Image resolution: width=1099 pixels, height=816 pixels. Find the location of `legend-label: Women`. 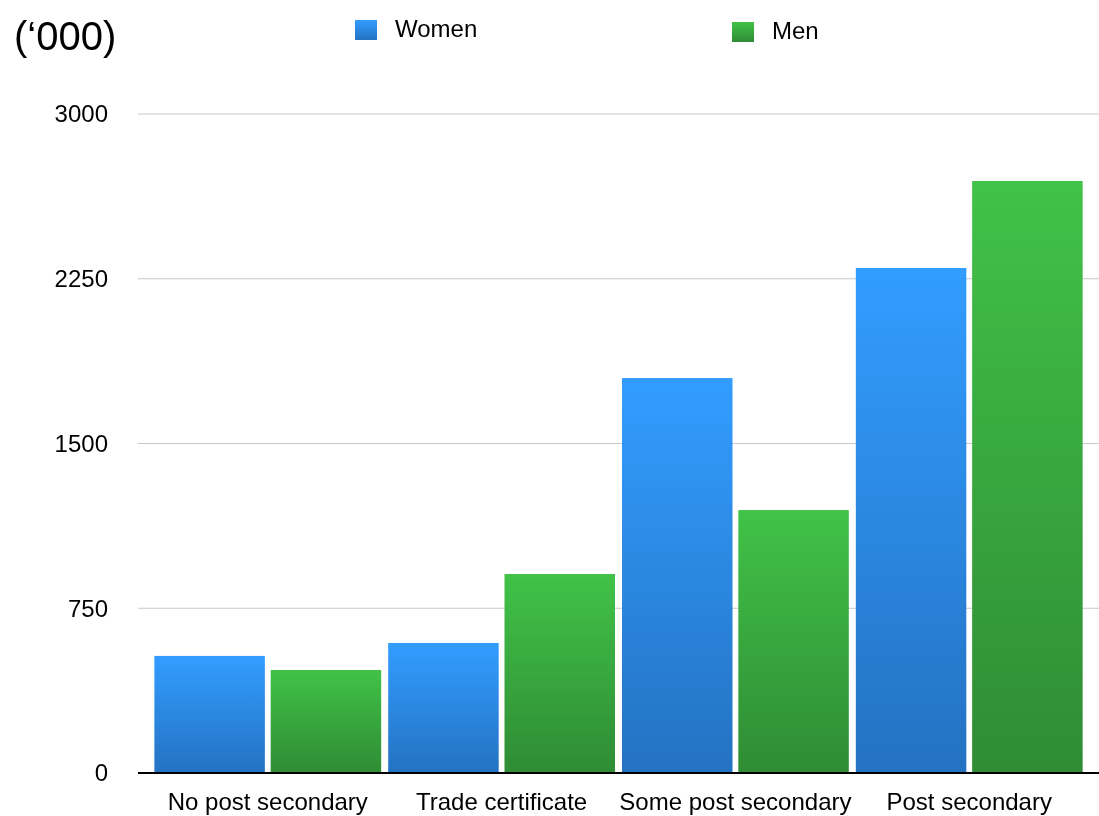

legend-label: Women is located at coordinates (436, 28).